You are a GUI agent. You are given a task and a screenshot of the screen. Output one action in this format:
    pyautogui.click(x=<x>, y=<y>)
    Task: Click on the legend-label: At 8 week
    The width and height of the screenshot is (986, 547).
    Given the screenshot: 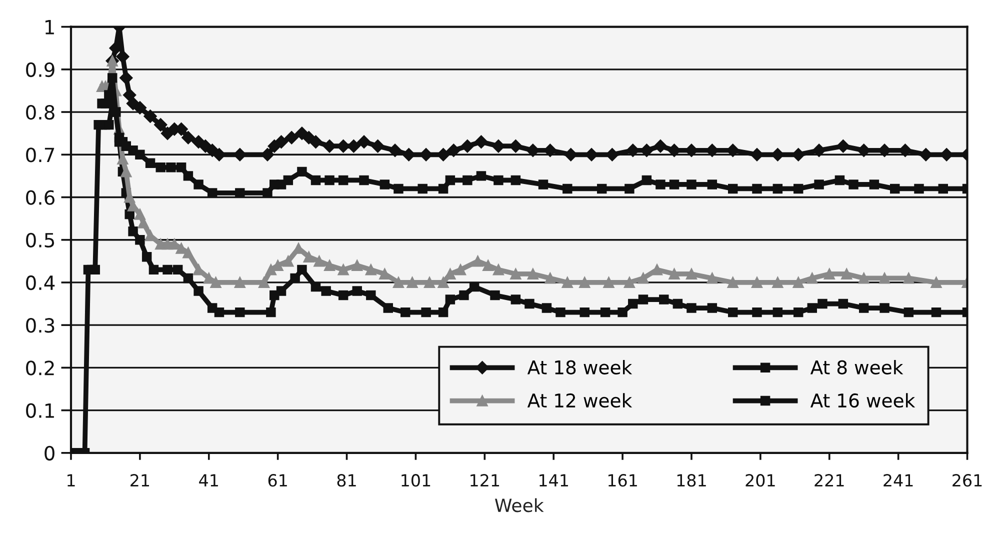 What is the action you would take?
    pyautogui.click(x=857, y=367)
    